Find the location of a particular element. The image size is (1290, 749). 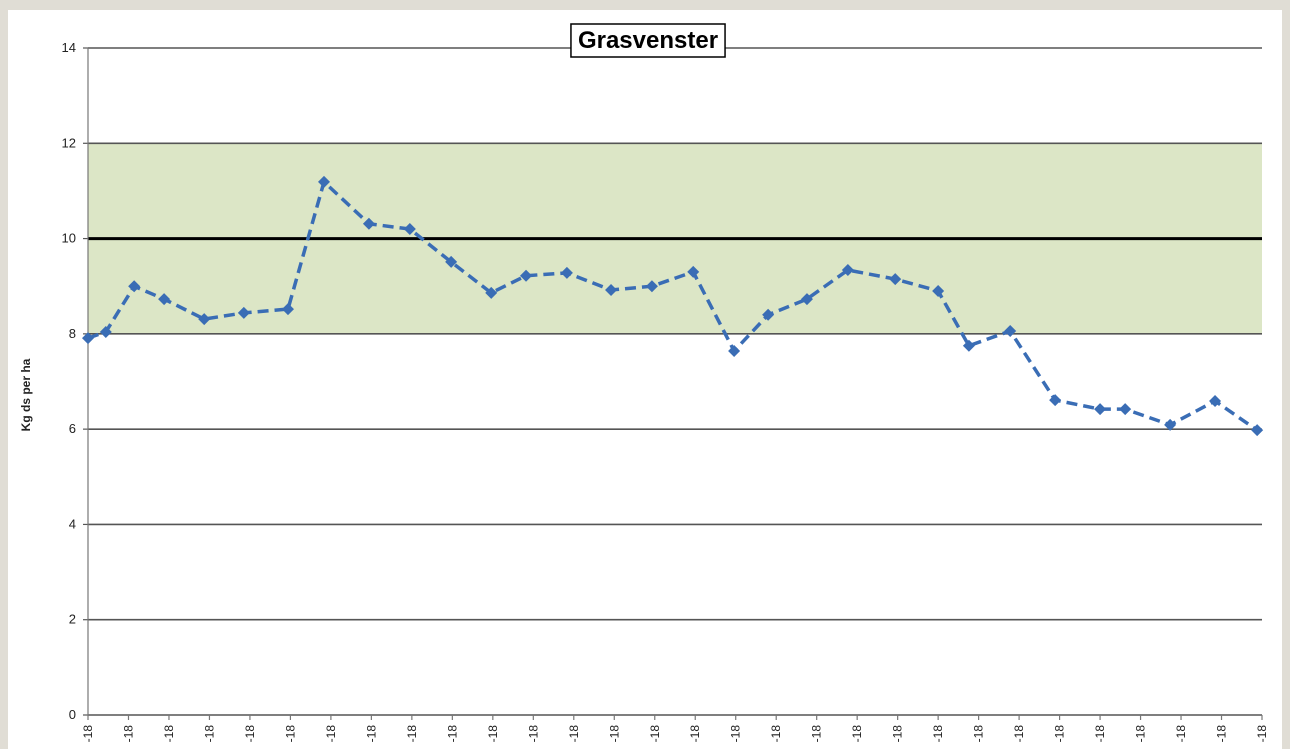

y-tick-label: 6 is located at coordinates (72, 428).